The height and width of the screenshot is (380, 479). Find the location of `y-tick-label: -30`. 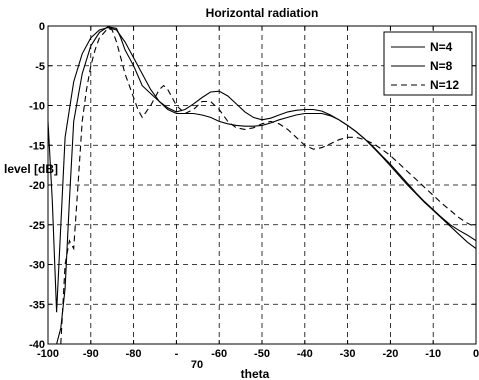

y-tick-label: -30 is located at coordinates (37, 266).